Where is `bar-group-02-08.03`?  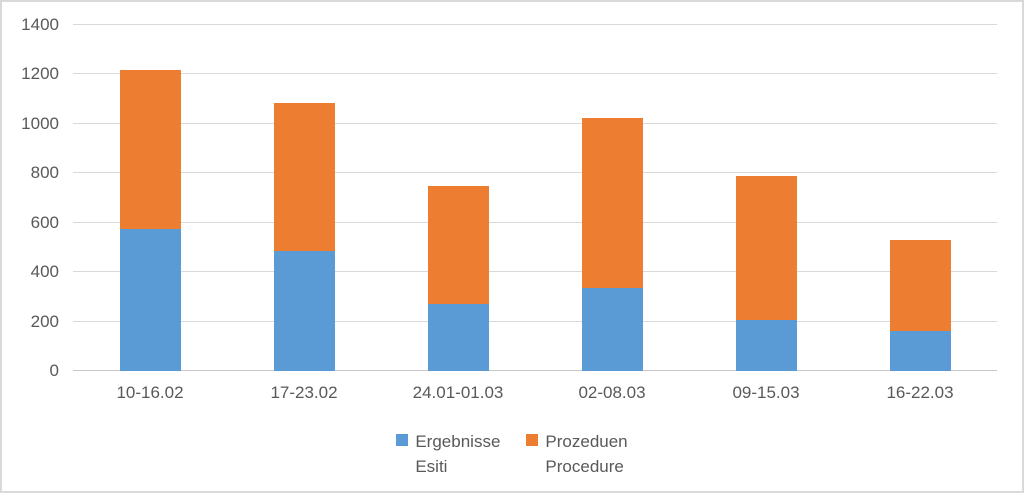
bar-group-02-08.03 is located at coordinates (612, 244).